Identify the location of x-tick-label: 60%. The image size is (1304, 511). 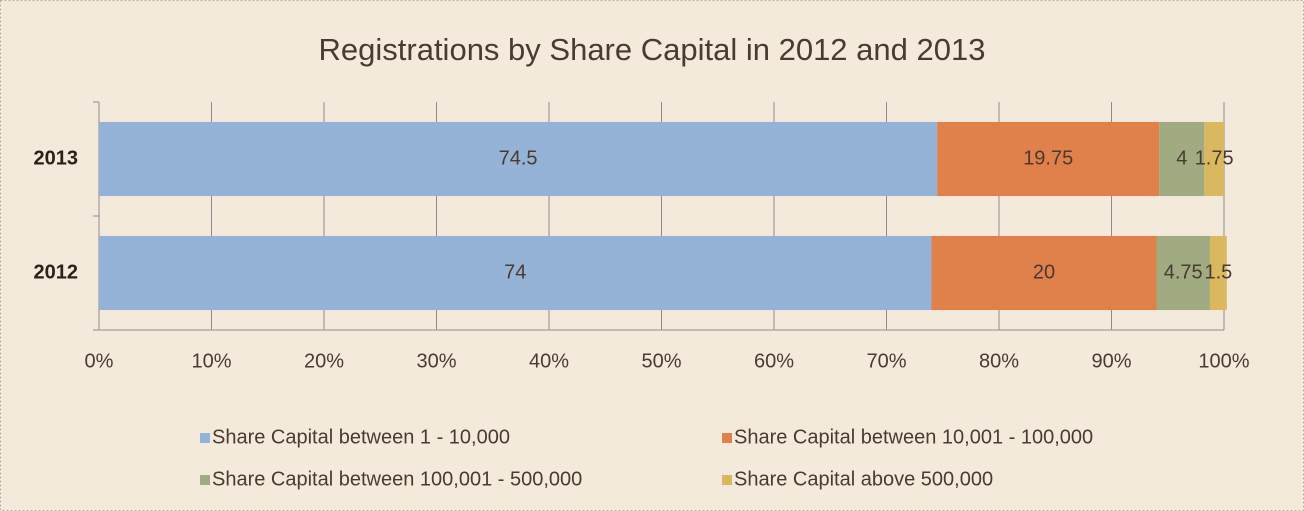
(774, 361).